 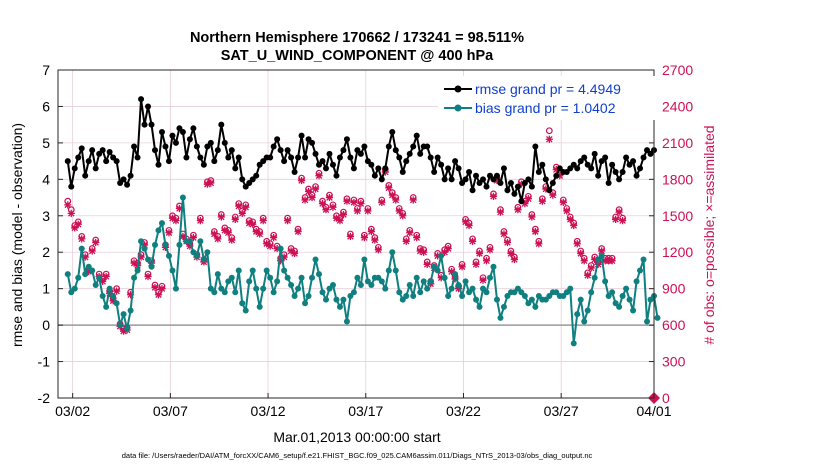 I want to click on y-left-tick-label: -1, so click(x=44, y=362).